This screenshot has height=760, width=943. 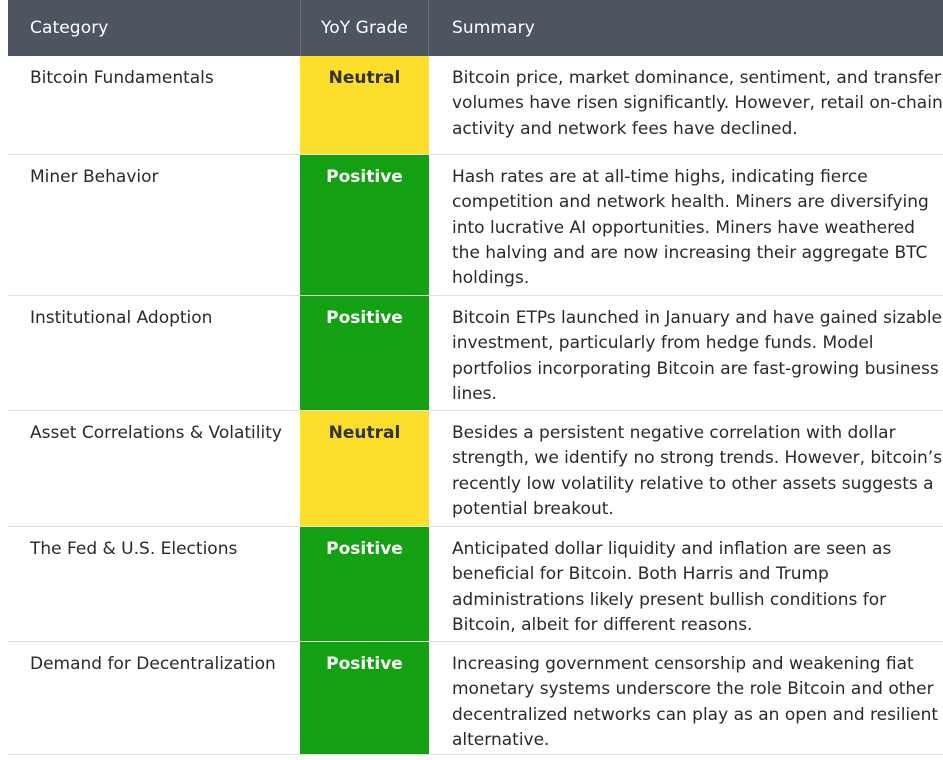 What do you see at coordinates (134, 549) in the screenshot?
I see `row-category: The Fed & U.S. Elections` at bounding box center [134, 549].